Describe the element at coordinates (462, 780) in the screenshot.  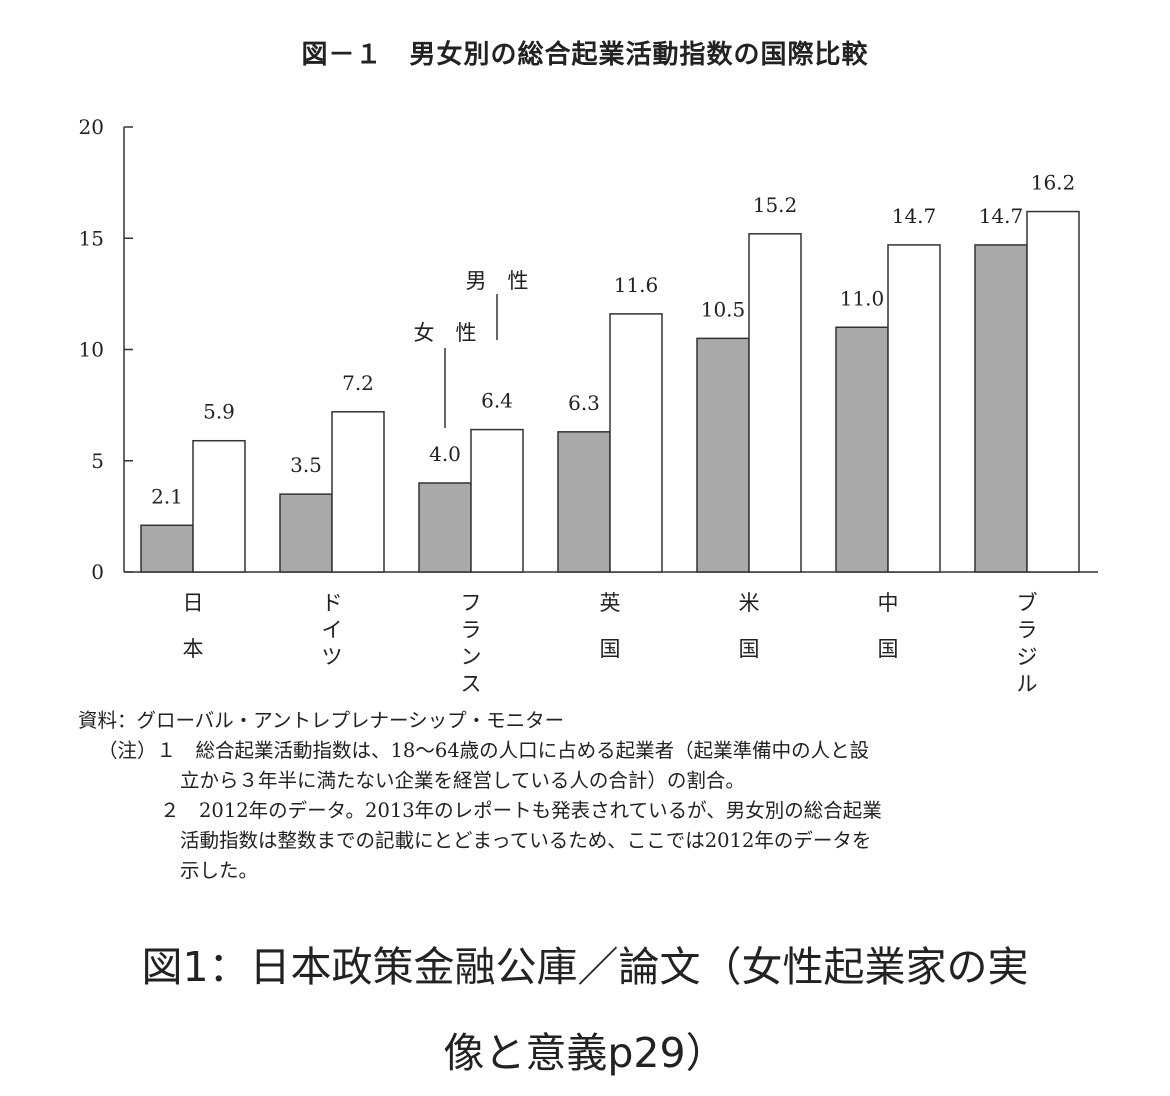
I see `note-1-line-2: 立から３年半に満たない企業を経営している人の合計）の割合。` at that location.